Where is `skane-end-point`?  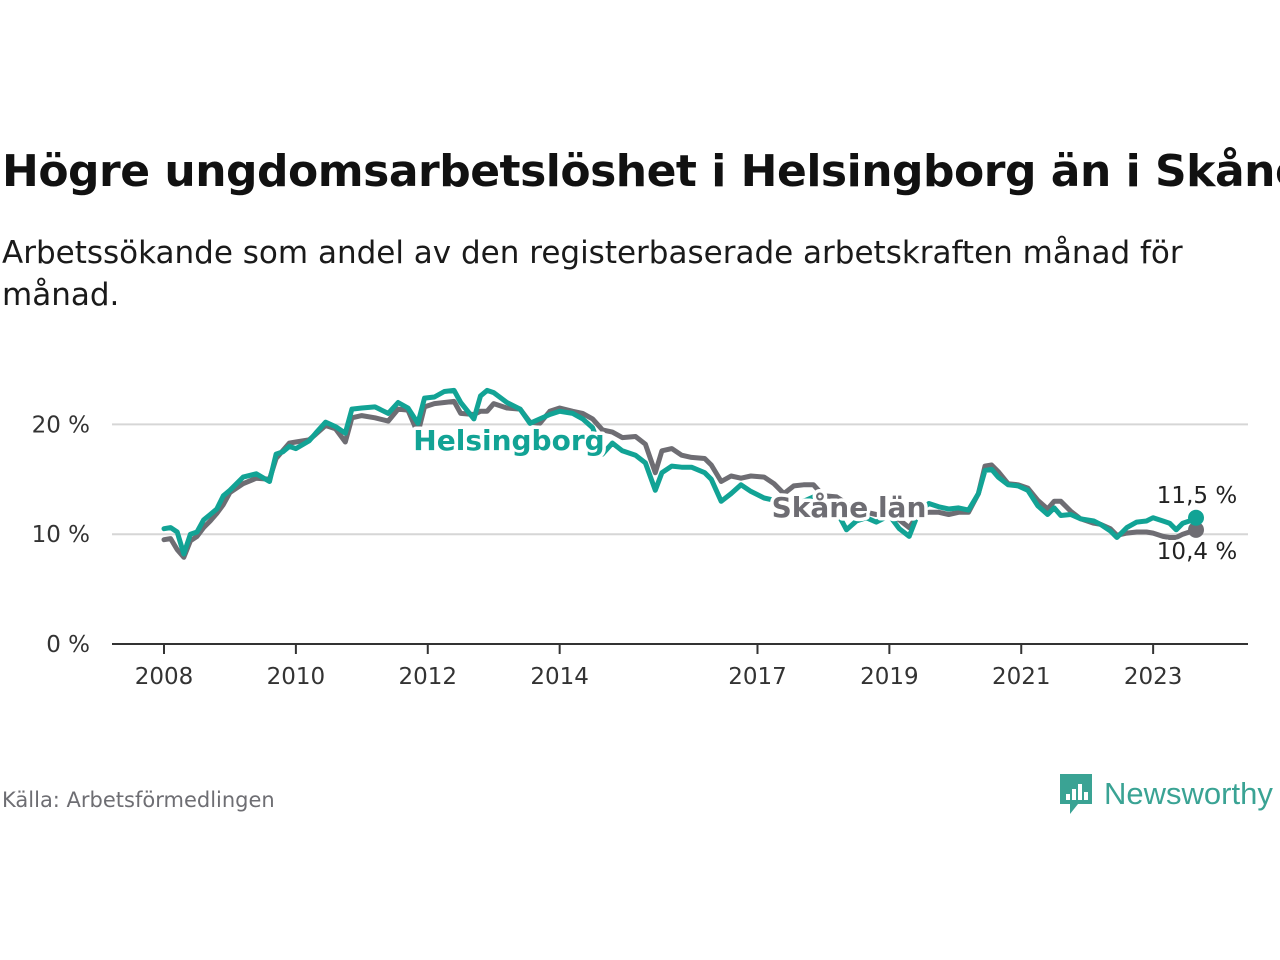
skane-end-point is located at coordinates (1196, 529).